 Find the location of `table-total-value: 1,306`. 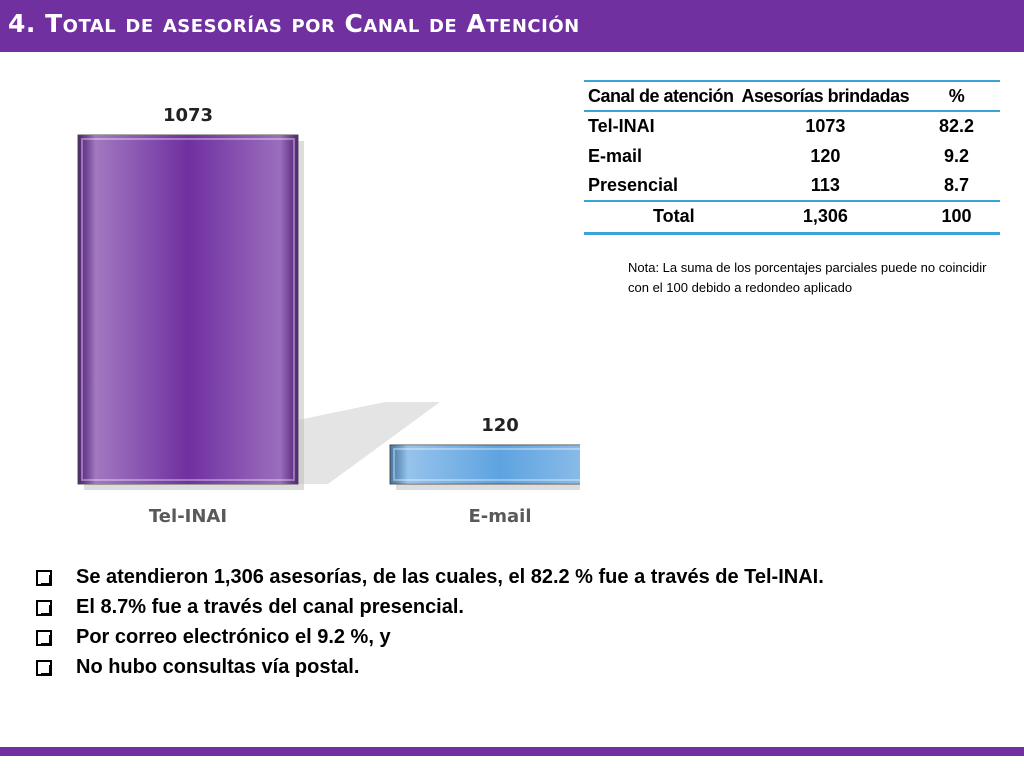

table-total-value: 1,306 is located at coordinates (825, 216).